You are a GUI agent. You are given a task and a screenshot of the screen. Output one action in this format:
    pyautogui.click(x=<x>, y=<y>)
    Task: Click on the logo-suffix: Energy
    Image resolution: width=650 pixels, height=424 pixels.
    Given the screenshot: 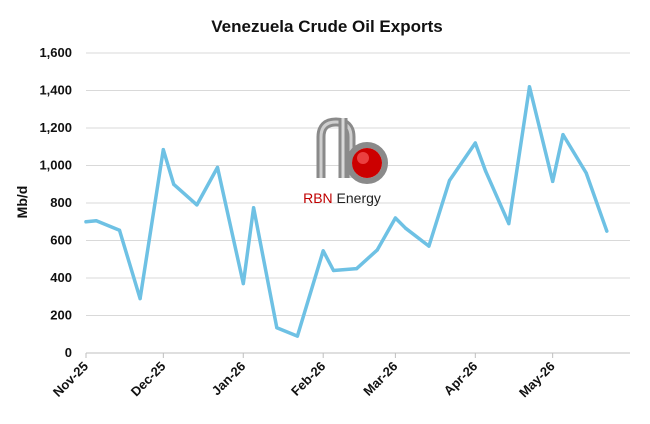 What is the action you would take?
    pyautogui.click(x=357, y=198)
    